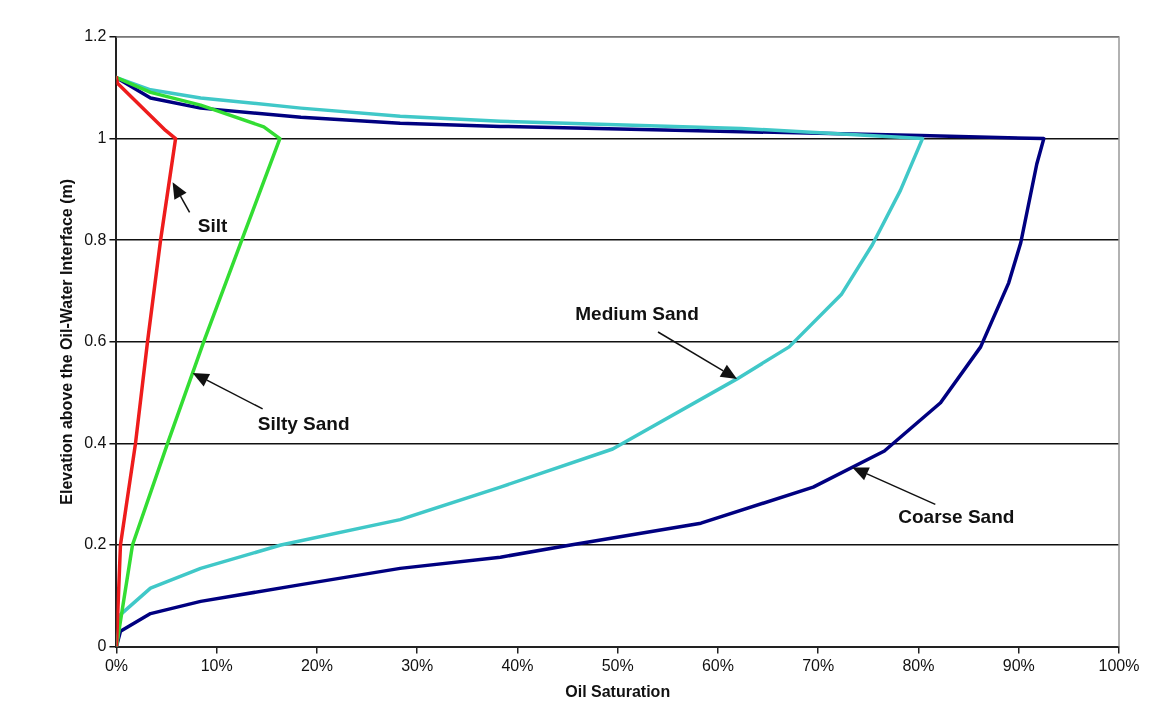 The height and width of the screenshot is (725, 1151). What do you see at coordinates (618, 691) in the screenshot?
I see `x-axis-title: Oil Saturation` at bounding box center [618, 691].